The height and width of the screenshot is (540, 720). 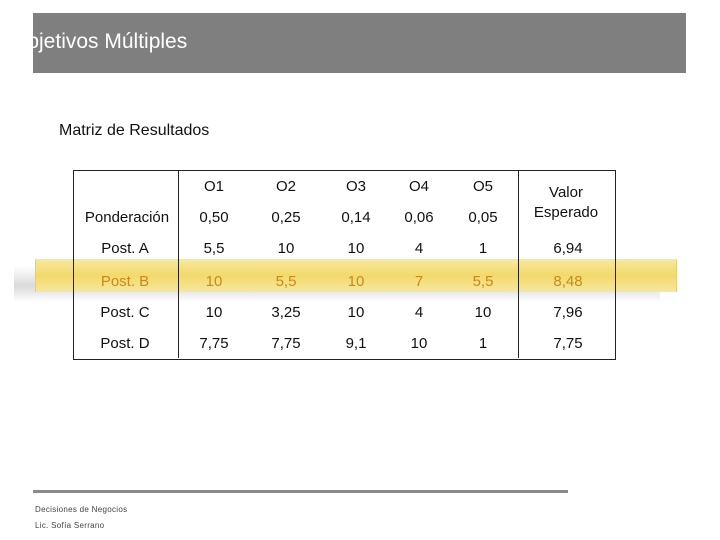 I want to click on highlight-band, so click(x=356, y=275).